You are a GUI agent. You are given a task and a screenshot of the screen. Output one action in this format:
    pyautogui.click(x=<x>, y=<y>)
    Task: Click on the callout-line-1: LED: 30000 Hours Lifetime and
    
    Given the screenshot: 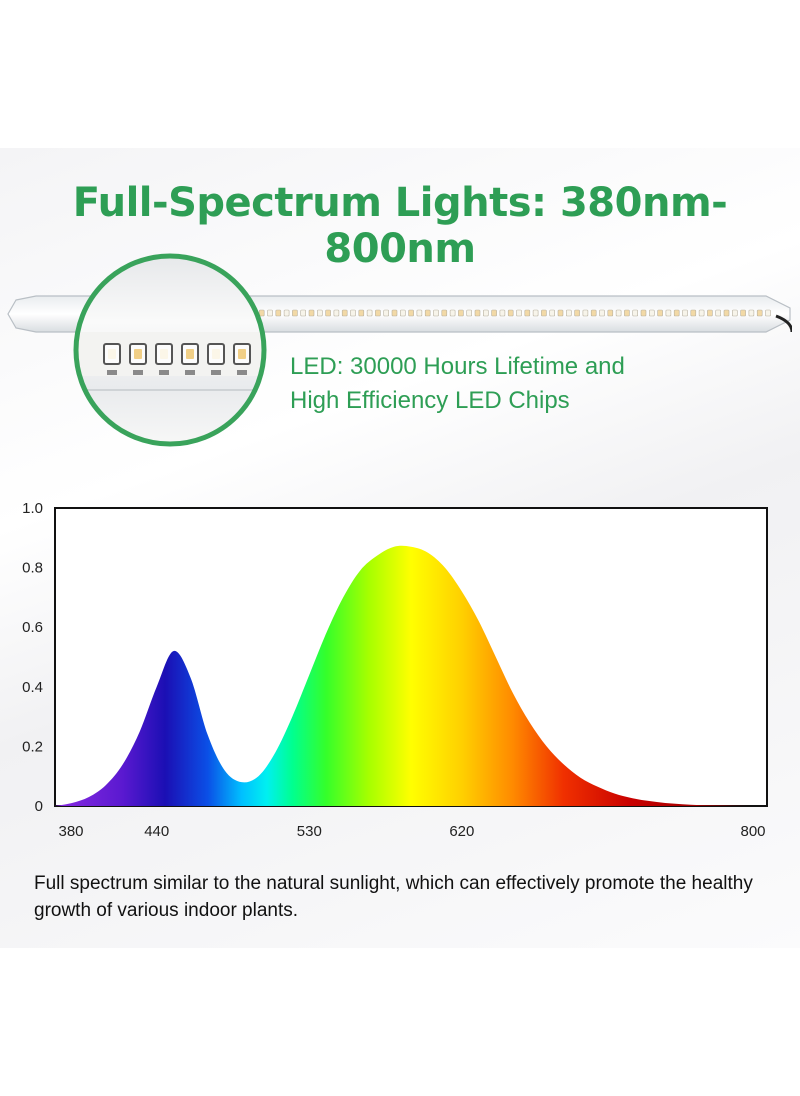 What is the action you would take?
    pyautogui.click(x=457, y=366)
    